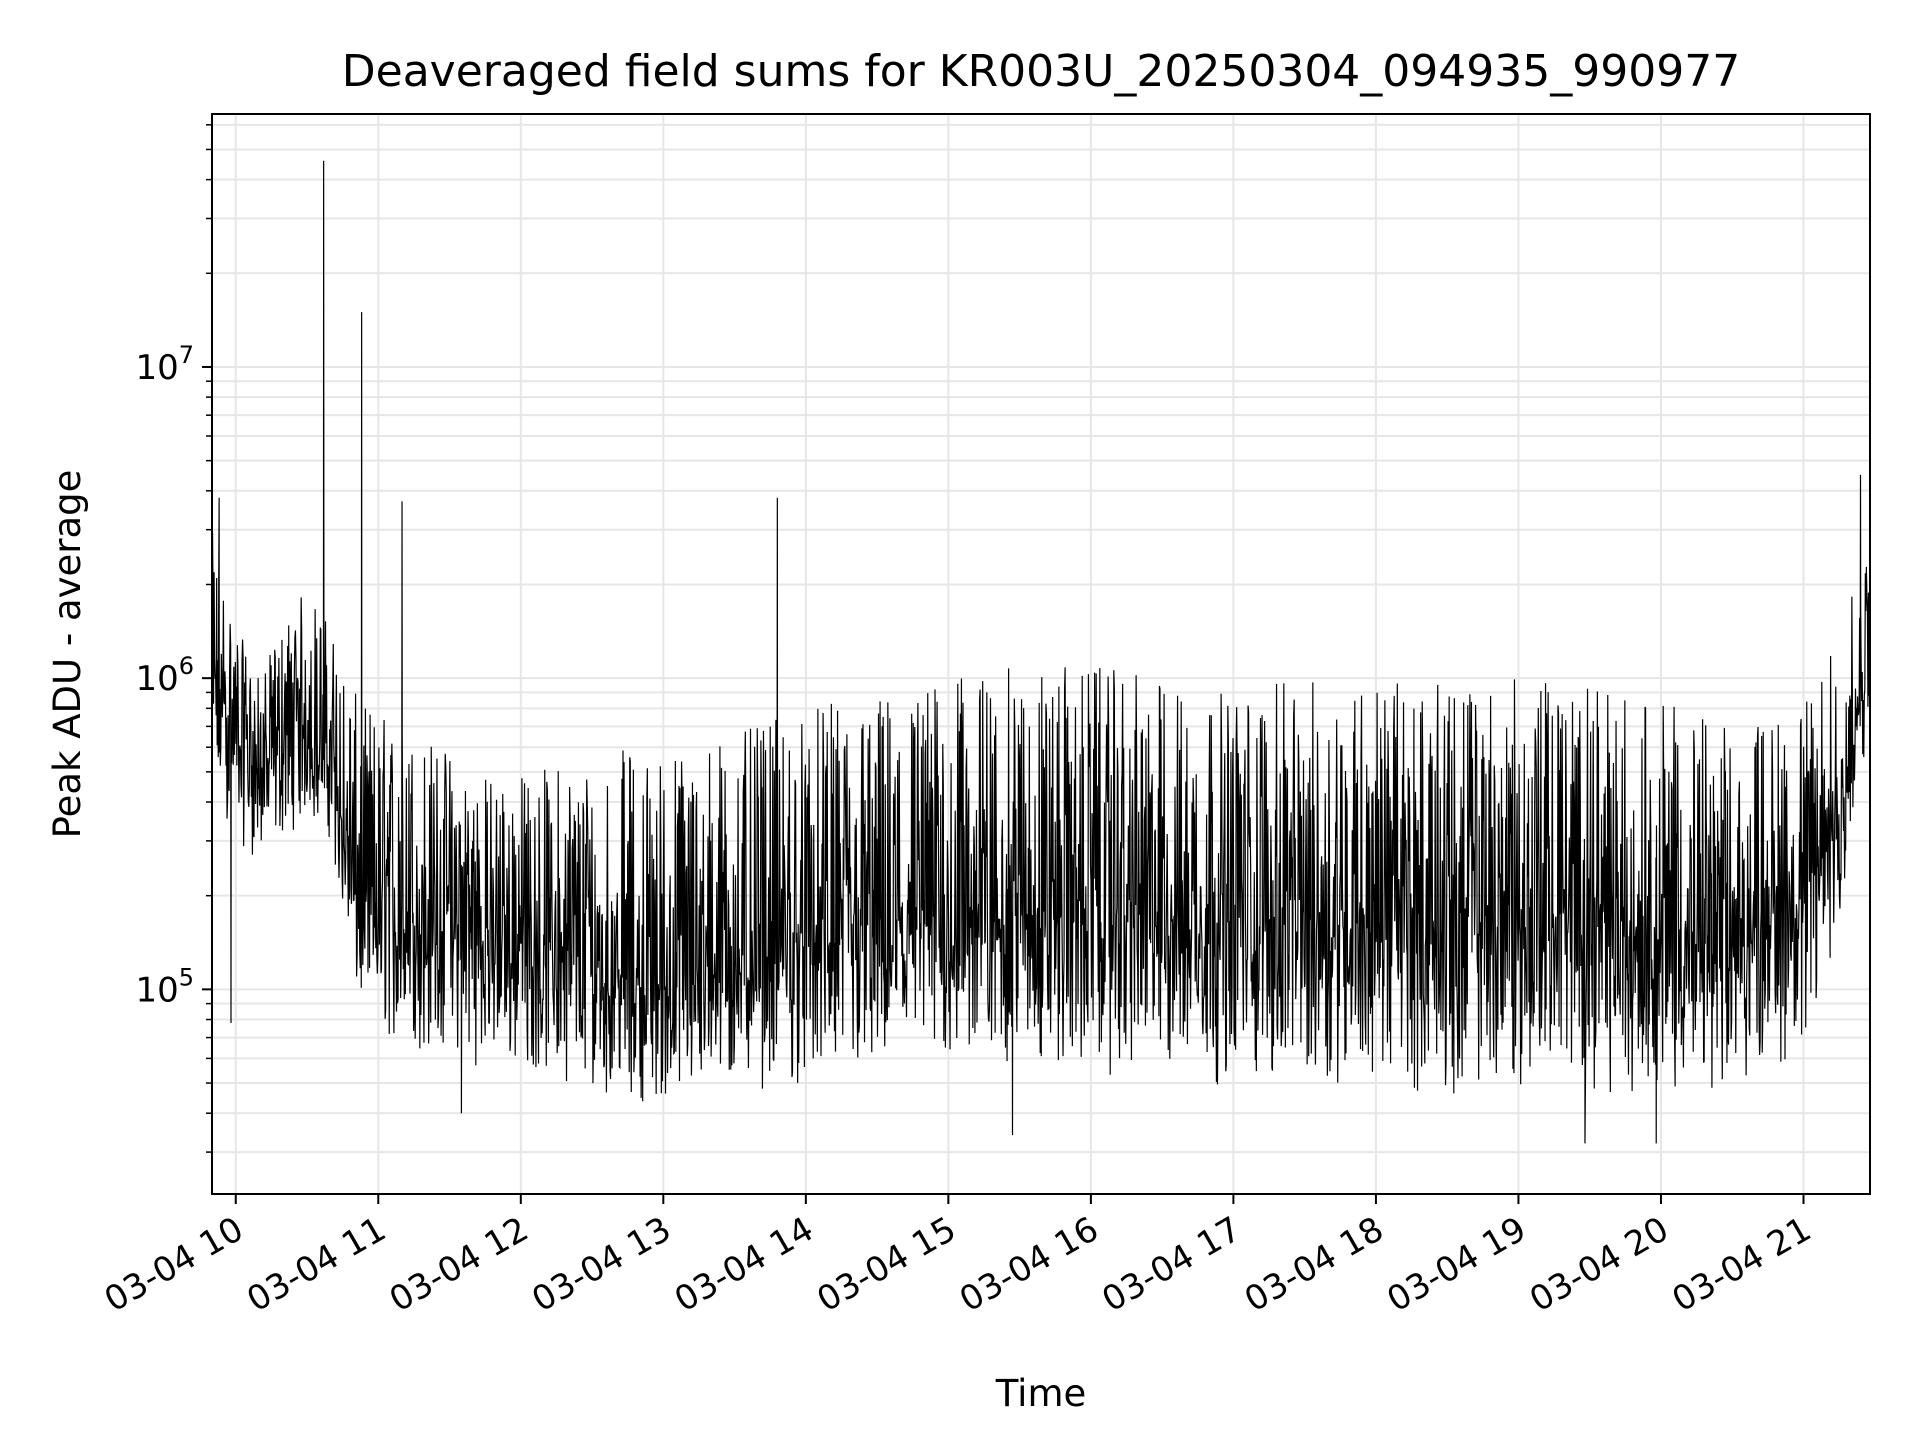 The height and width of the screenshot is (1440, 1920). I want to click on y-tick-label: 10⁶, so click(164, 675).